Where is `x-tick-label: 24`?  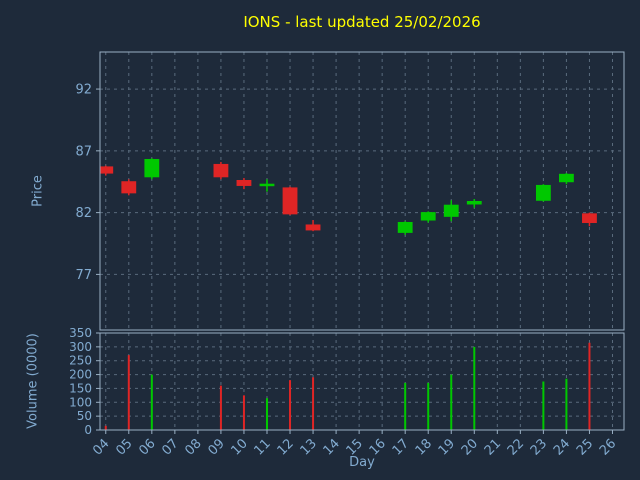
x-tick-label: 24 is located at coordinates (562, 447).